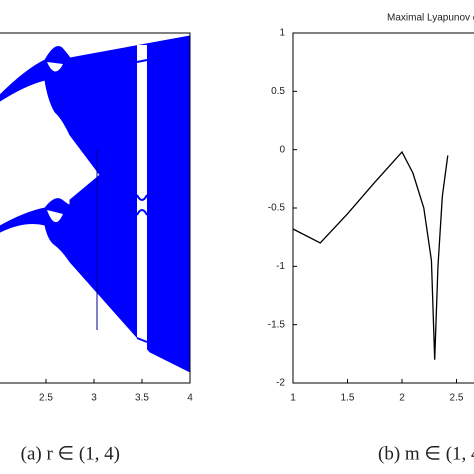 The image size is (474, 474). Describe the element at coordinates (70, 453) in the screenshot. I see `caption: (a) r ∈ (1, 4)` at that location.